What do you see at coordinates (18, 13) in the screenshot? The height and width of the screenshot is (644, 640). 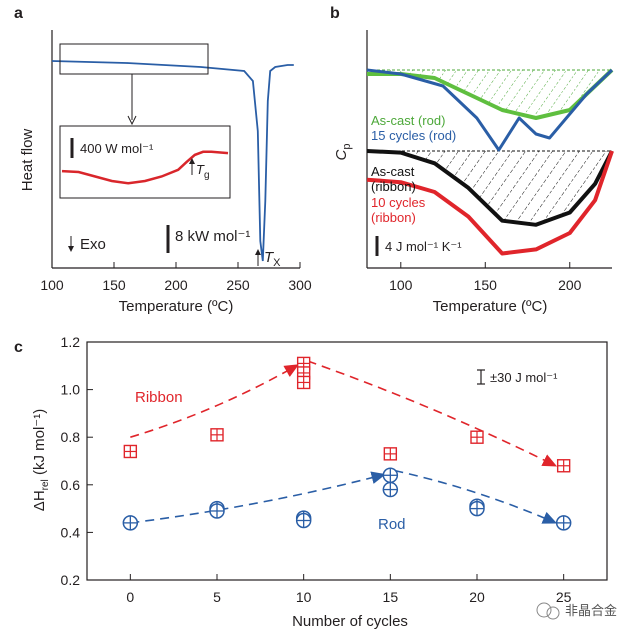 I see `panel-label-a: a` at bounding box center [18, 13].